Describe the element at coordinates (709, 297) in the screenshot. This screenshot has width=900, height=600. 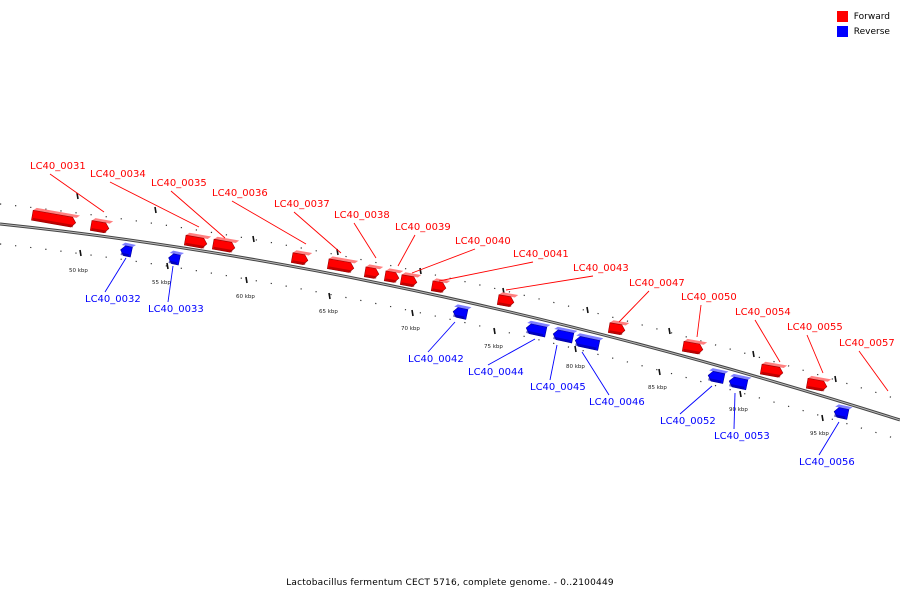
I see `gene-label-lc40-0050: LC40_0050` at that location.